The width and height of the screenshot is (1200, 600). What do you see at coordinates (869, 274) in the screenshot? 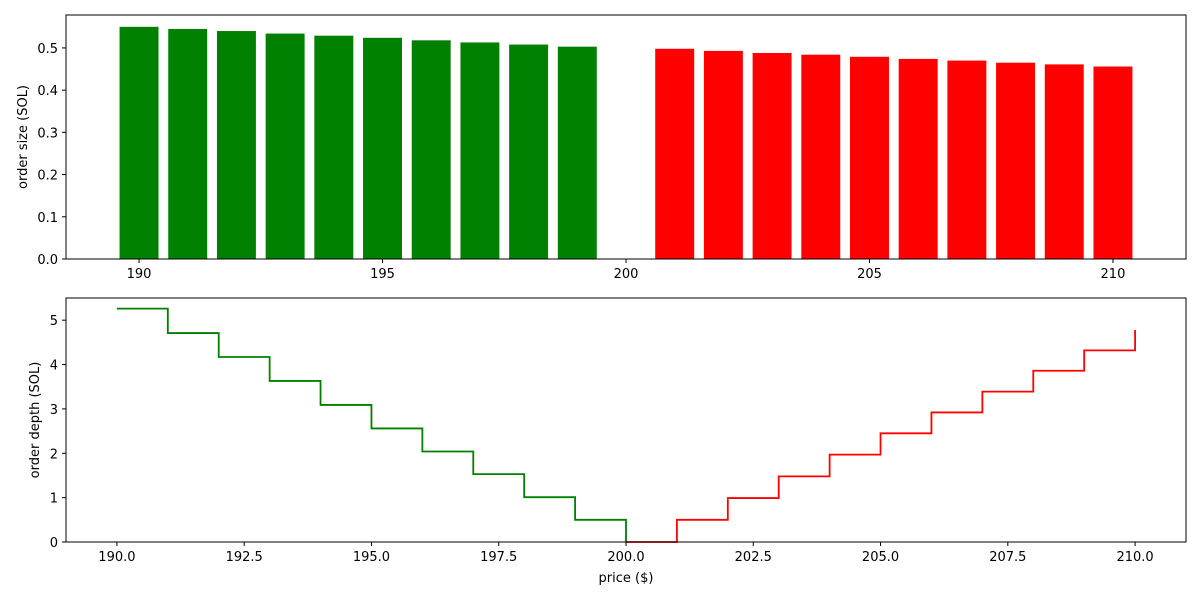
I see `x-tick-label: 205` at bounding box center [869, 274].